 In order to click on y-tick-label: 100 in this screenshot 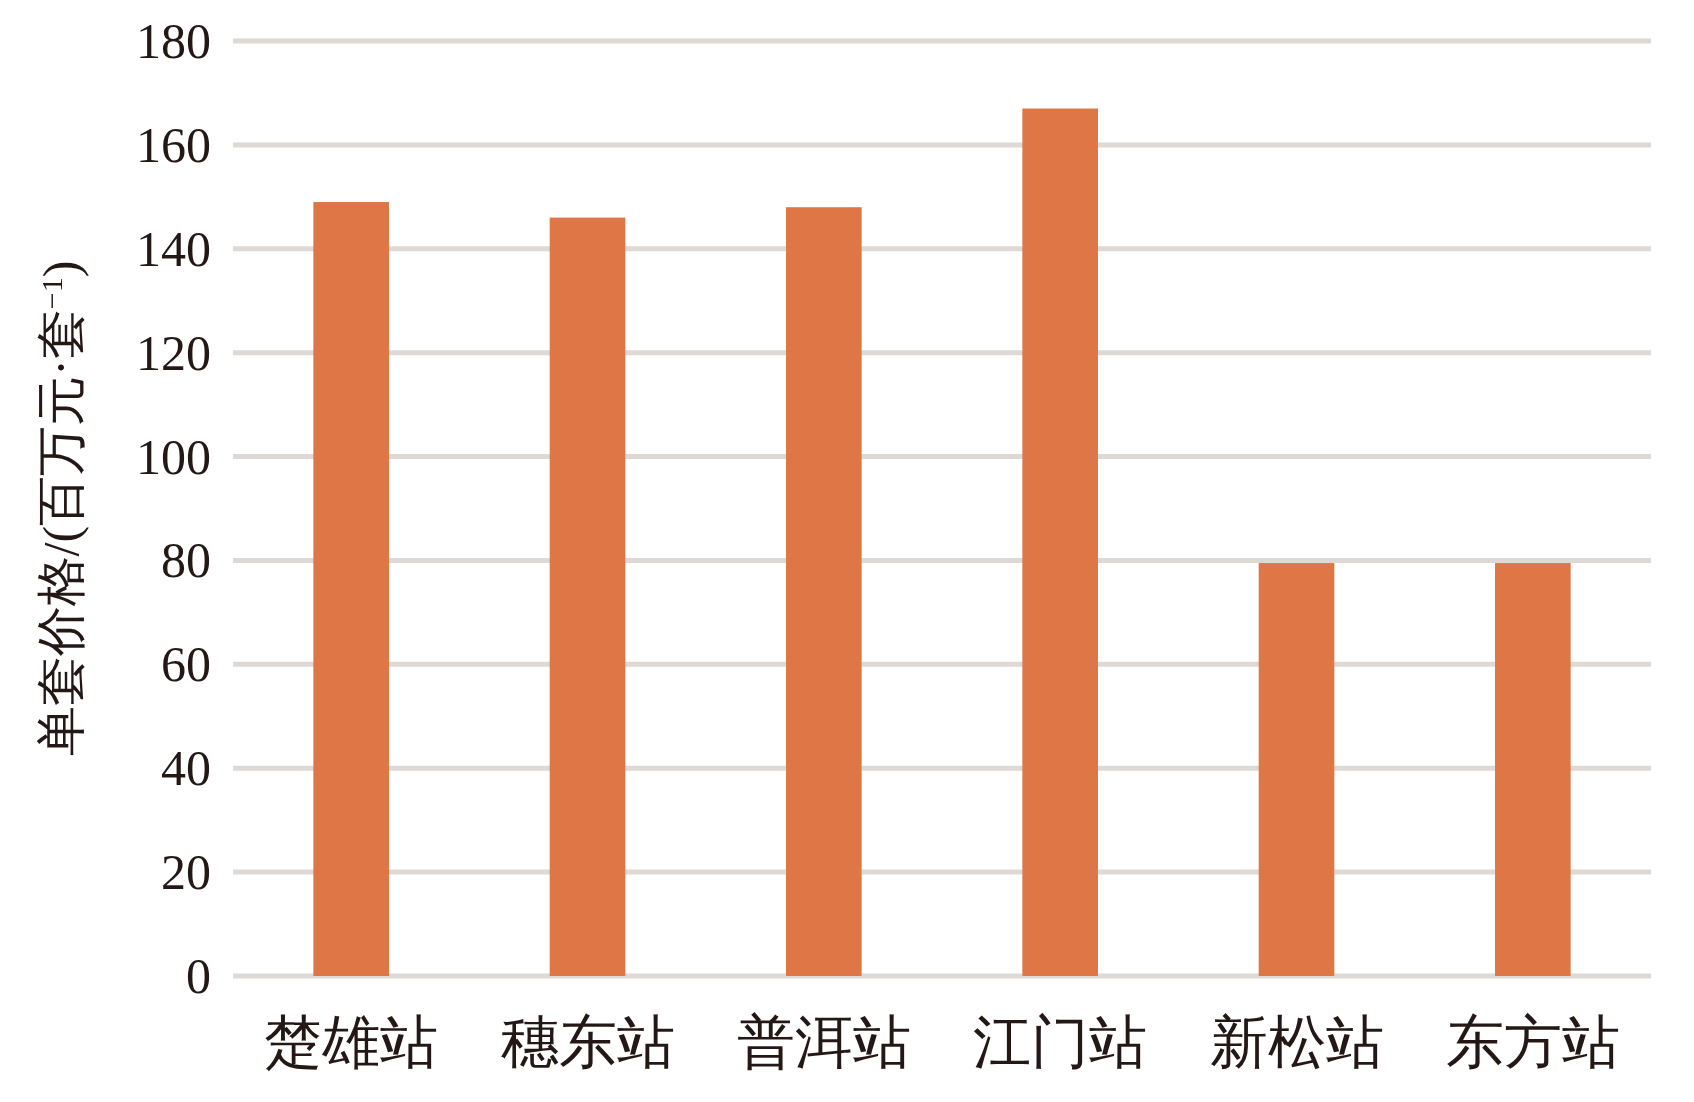, I will do `click(173, 456)`.